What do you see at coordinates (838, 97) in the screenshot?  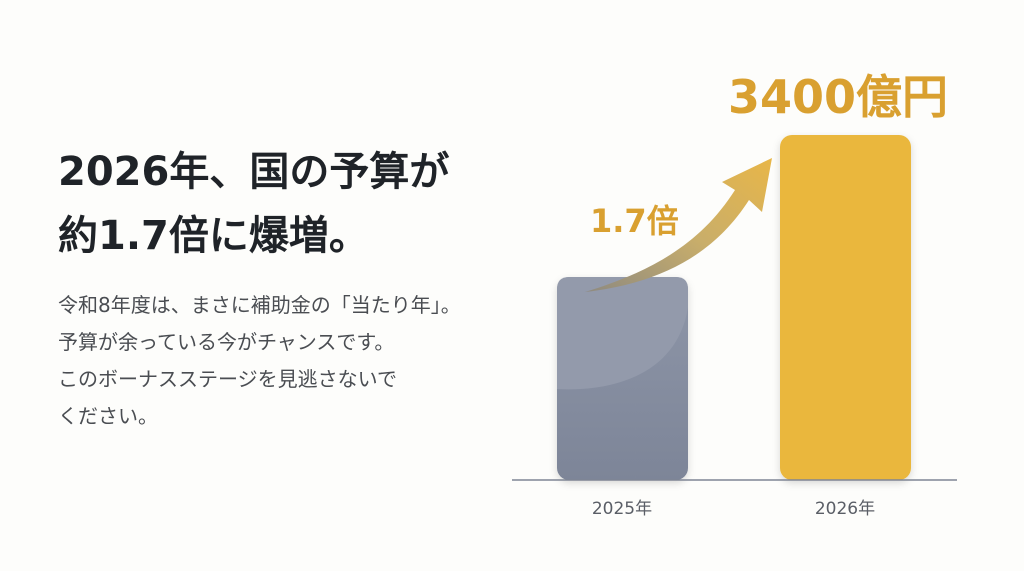 I see `value-label: 3400億円` at bounding box center [838, 97].